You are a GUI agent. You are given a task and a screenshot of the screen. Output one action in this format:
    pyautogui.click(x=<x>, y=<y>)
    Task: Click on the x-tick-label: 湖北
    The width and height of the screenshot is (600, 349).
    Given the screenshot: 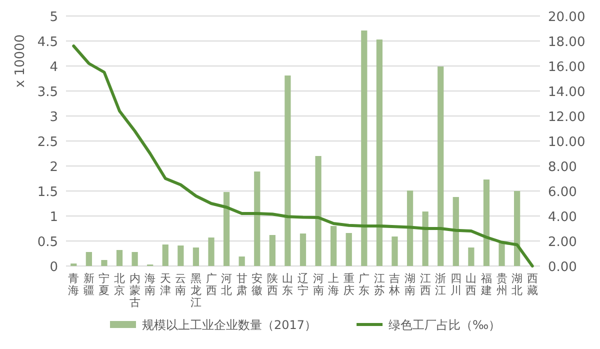 What is the action you would take?
    pyautogui.click(x=517, y=284)
    